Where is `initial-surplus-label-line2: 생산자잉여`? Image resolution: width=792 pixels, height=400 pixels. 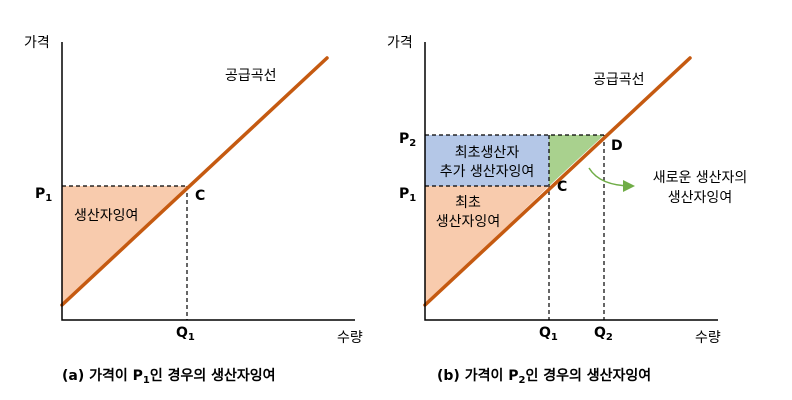 initial-surplus-label-line2: 생산자잉여 is located at coordinates (468, 222).